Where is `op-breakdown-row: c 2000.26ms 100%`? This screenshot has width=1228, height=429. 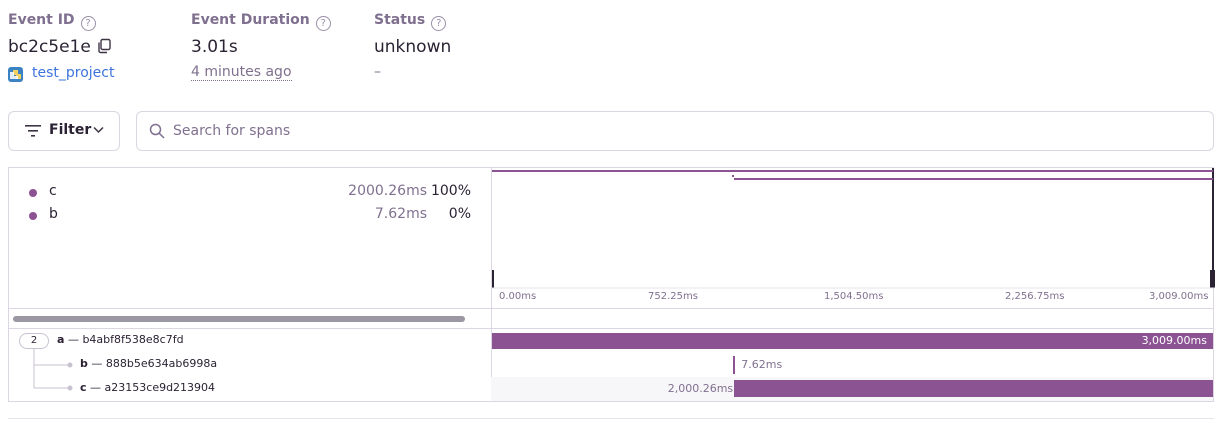
op-breakdown-row: c 2000.26ms 100% is located at coordinates (250, 193).